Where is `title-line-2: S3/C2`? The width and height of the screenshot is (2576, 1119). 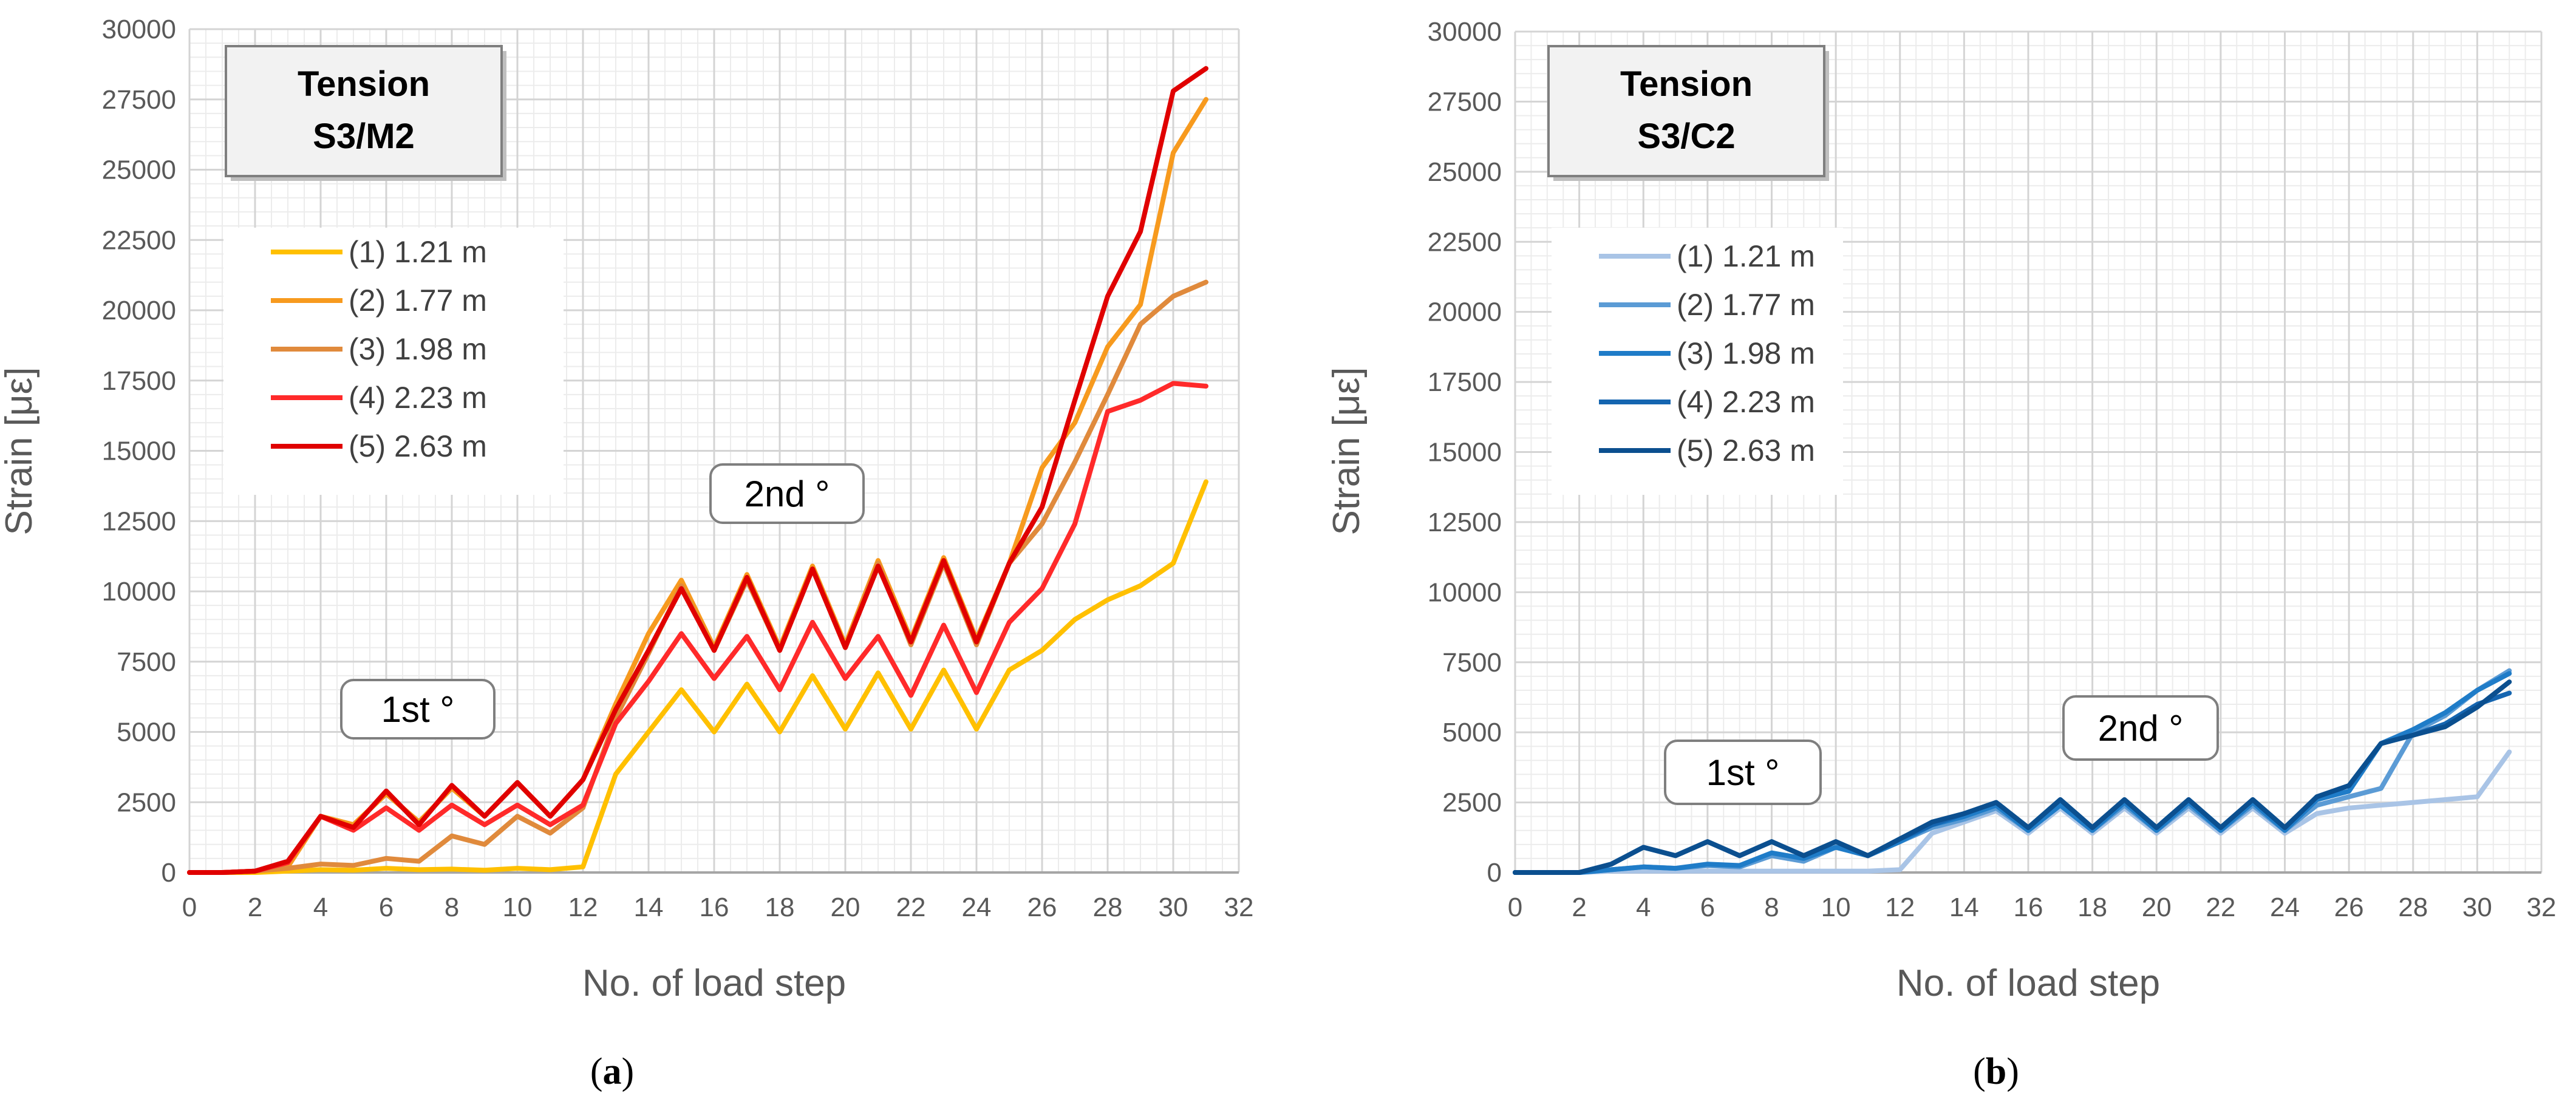
title-line-2: S3/C2 is located at coordinates (1686, 136).